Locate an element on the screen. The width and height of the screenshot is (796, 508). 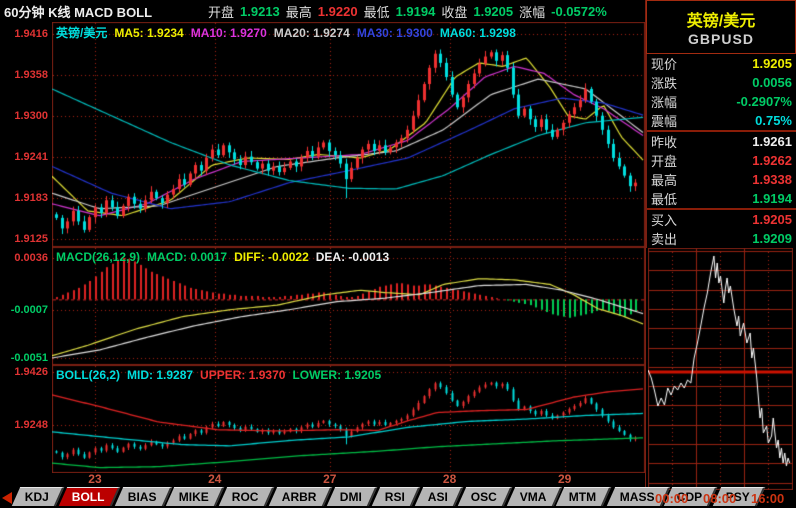
tab-roc: ROC is located at coordinates (247, 496).